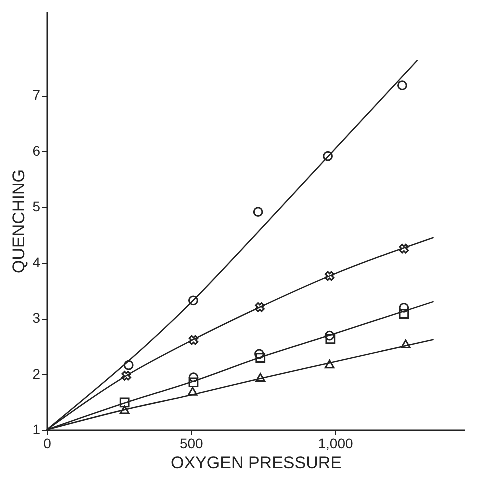  Describe the element at coordinates (36, 95) in the screenshot. I see `y-tick-label: 7` at that location.